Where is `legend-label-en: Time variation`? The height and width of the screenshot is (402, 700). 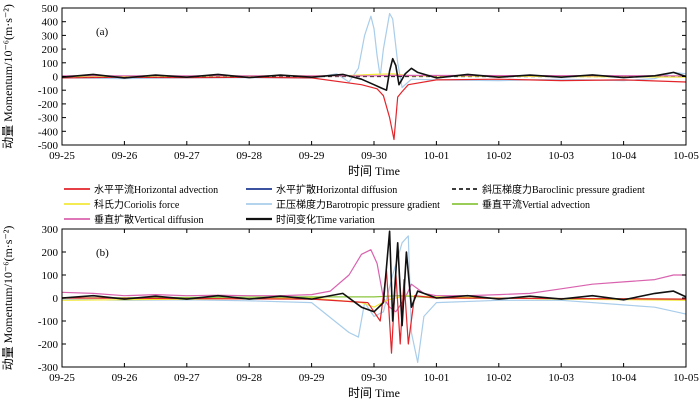 legend-label-en: Time variation is located at coordinates (345, 220).